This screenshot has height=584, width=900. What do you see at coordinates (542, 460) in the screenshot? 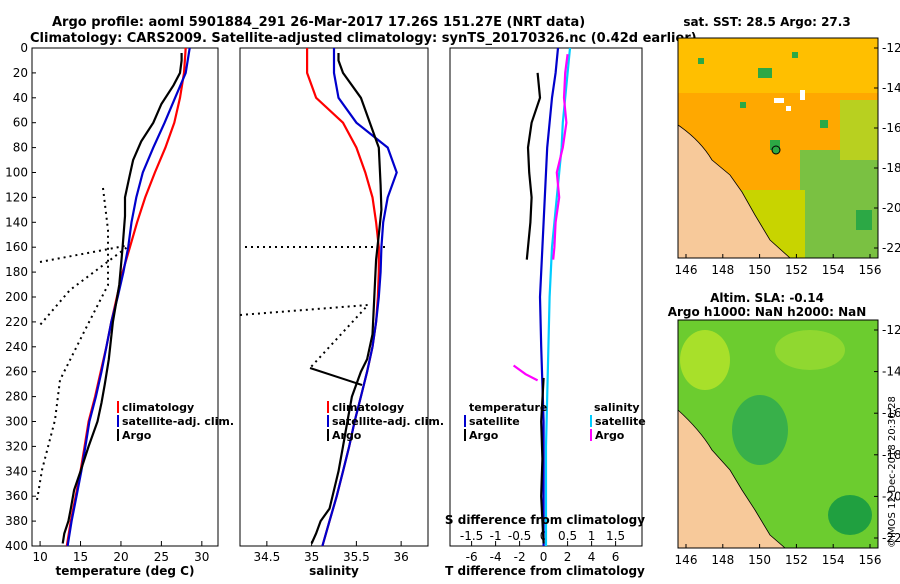
I see `series-line-t-argo-deep` at bounding box center [542, 460].